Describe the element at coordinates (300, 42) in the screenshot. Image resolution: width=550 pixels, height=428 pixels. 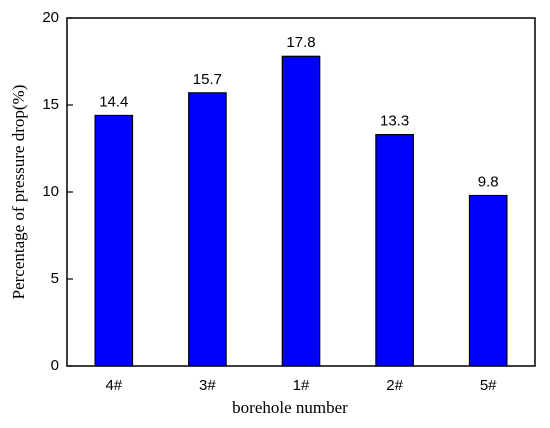
I see `value-label: 17.8` at that location.